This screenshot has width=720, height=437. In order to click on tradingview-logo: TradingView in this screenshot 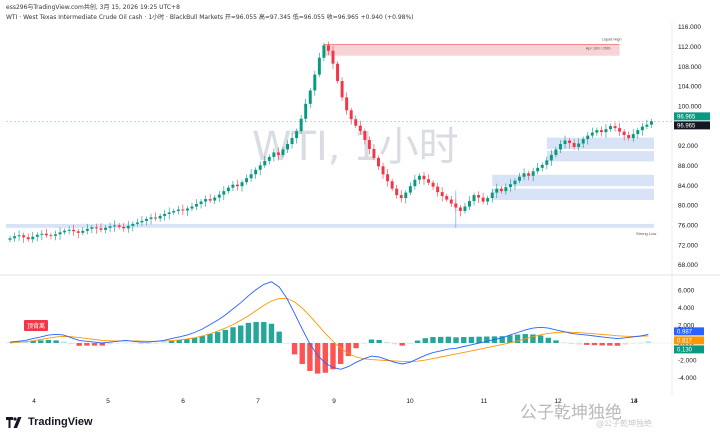, I will do `click(49, 422)`.